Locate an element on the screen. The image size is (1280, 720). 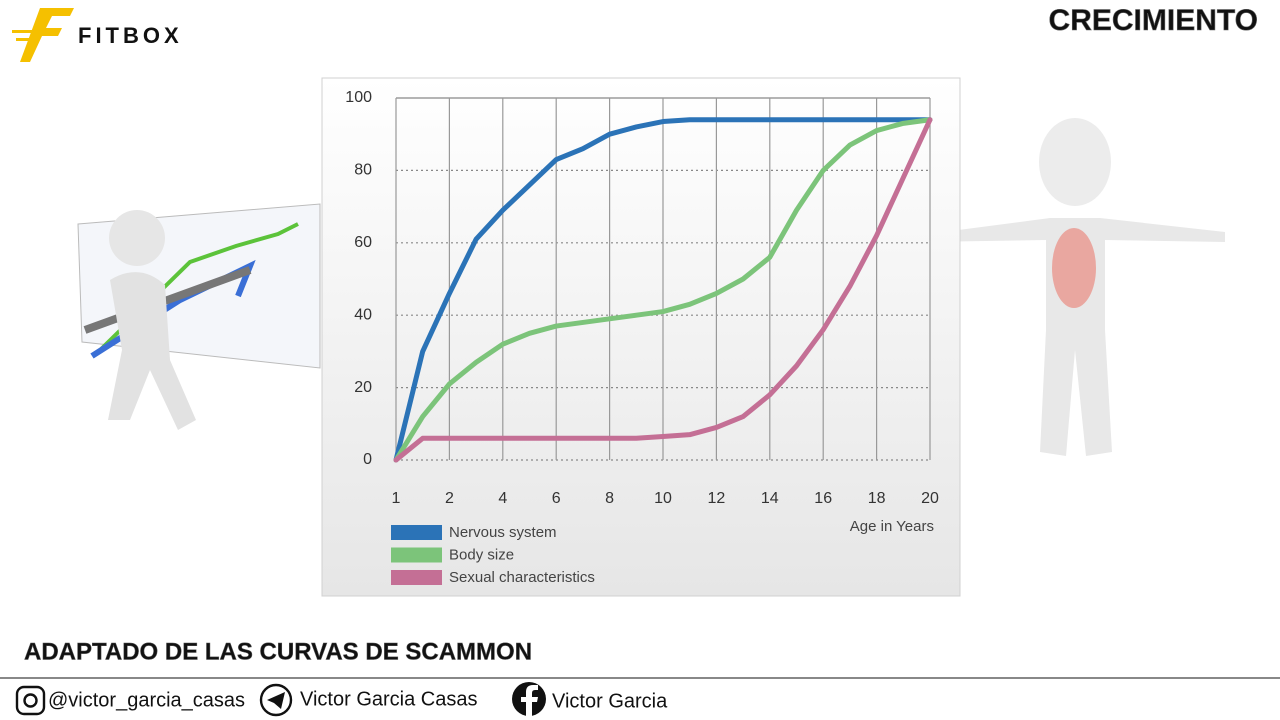
presenter-figure is located at coordinates (199, 316).